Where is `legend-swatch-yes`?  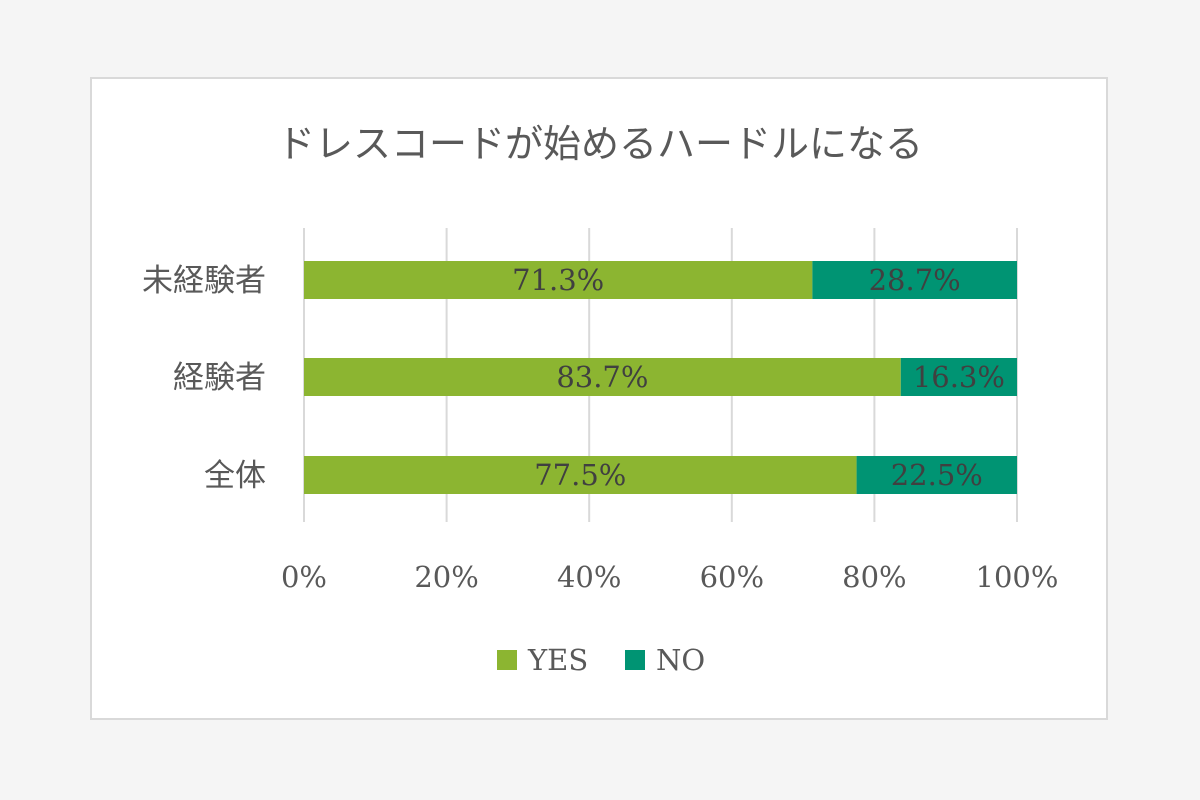 legend-swatch-yes is located at coordinates (507, 660).